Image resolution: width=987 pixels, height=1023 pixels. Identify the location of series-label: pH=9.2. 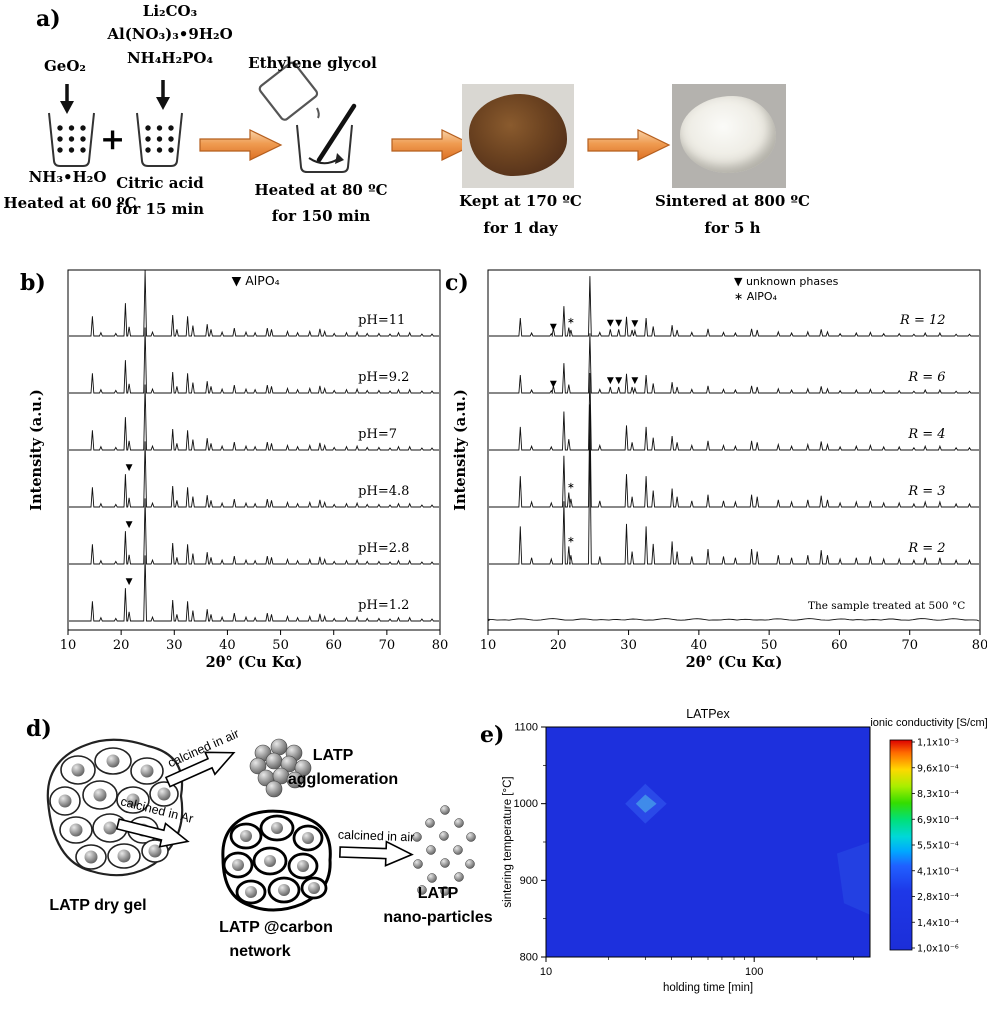
(383, 377).